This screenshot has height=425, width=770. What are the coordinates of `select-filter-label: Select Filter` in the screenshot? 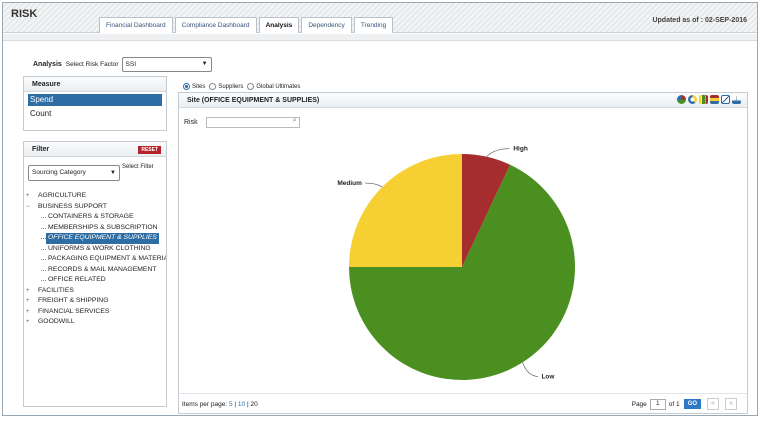 It's located at (138, 167).